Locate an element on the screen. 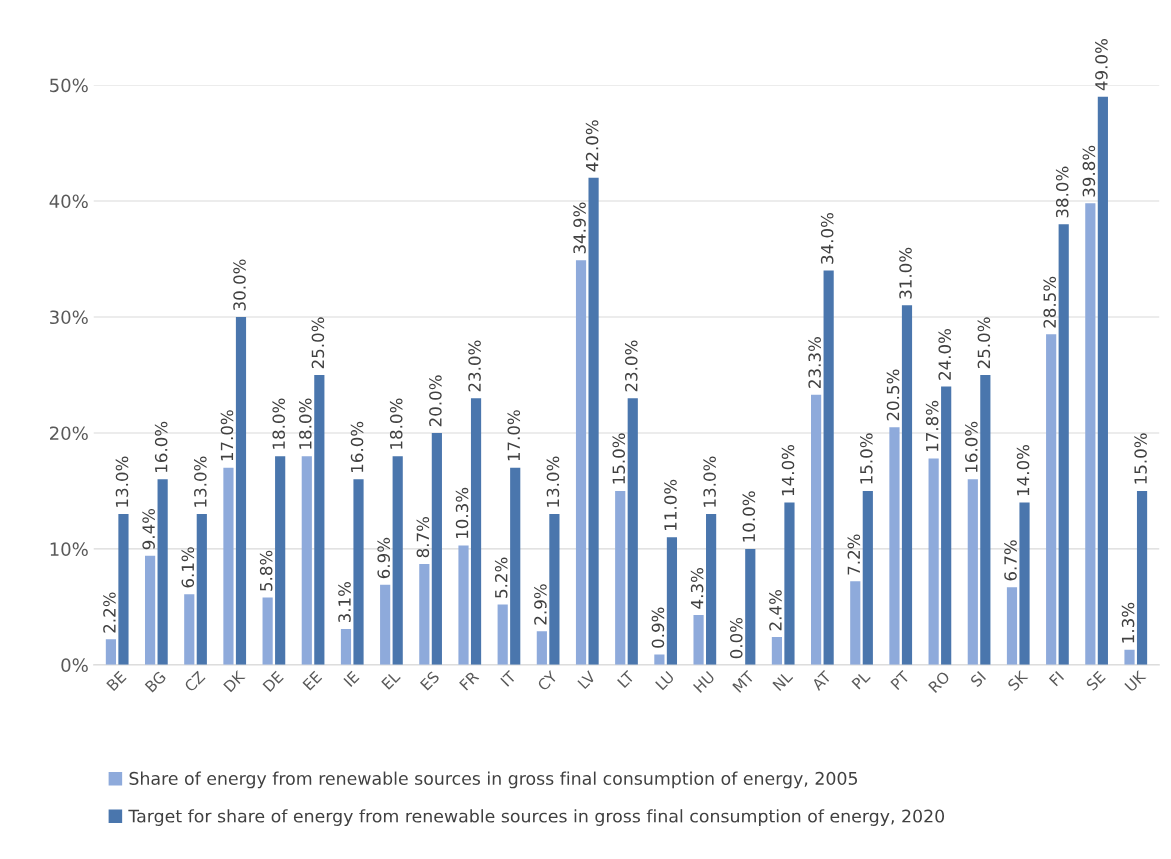 The image size is (1171, 859). data-label: 6.9% is located at coordinates (383, 558).